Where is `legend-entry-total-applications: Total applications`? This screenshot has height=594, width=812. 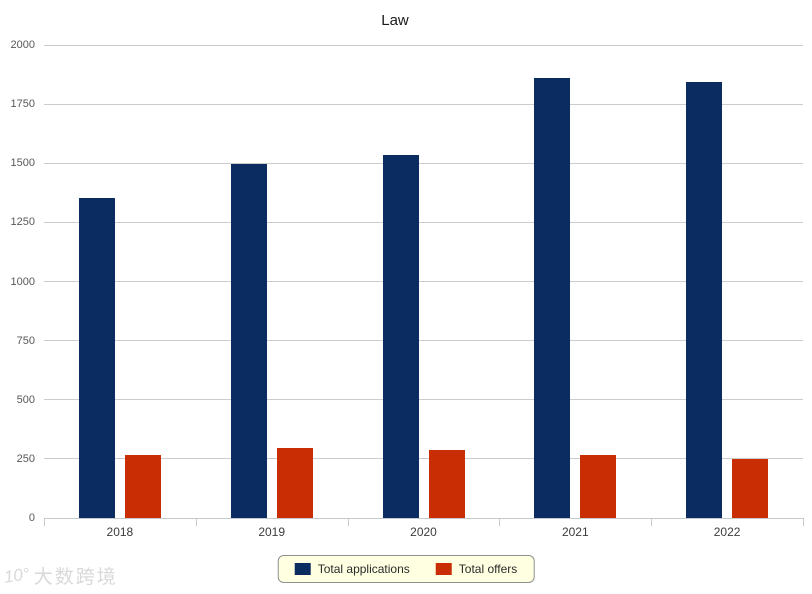 legend-entry-total-applications: Total applications is located at coordinates (352, 569).